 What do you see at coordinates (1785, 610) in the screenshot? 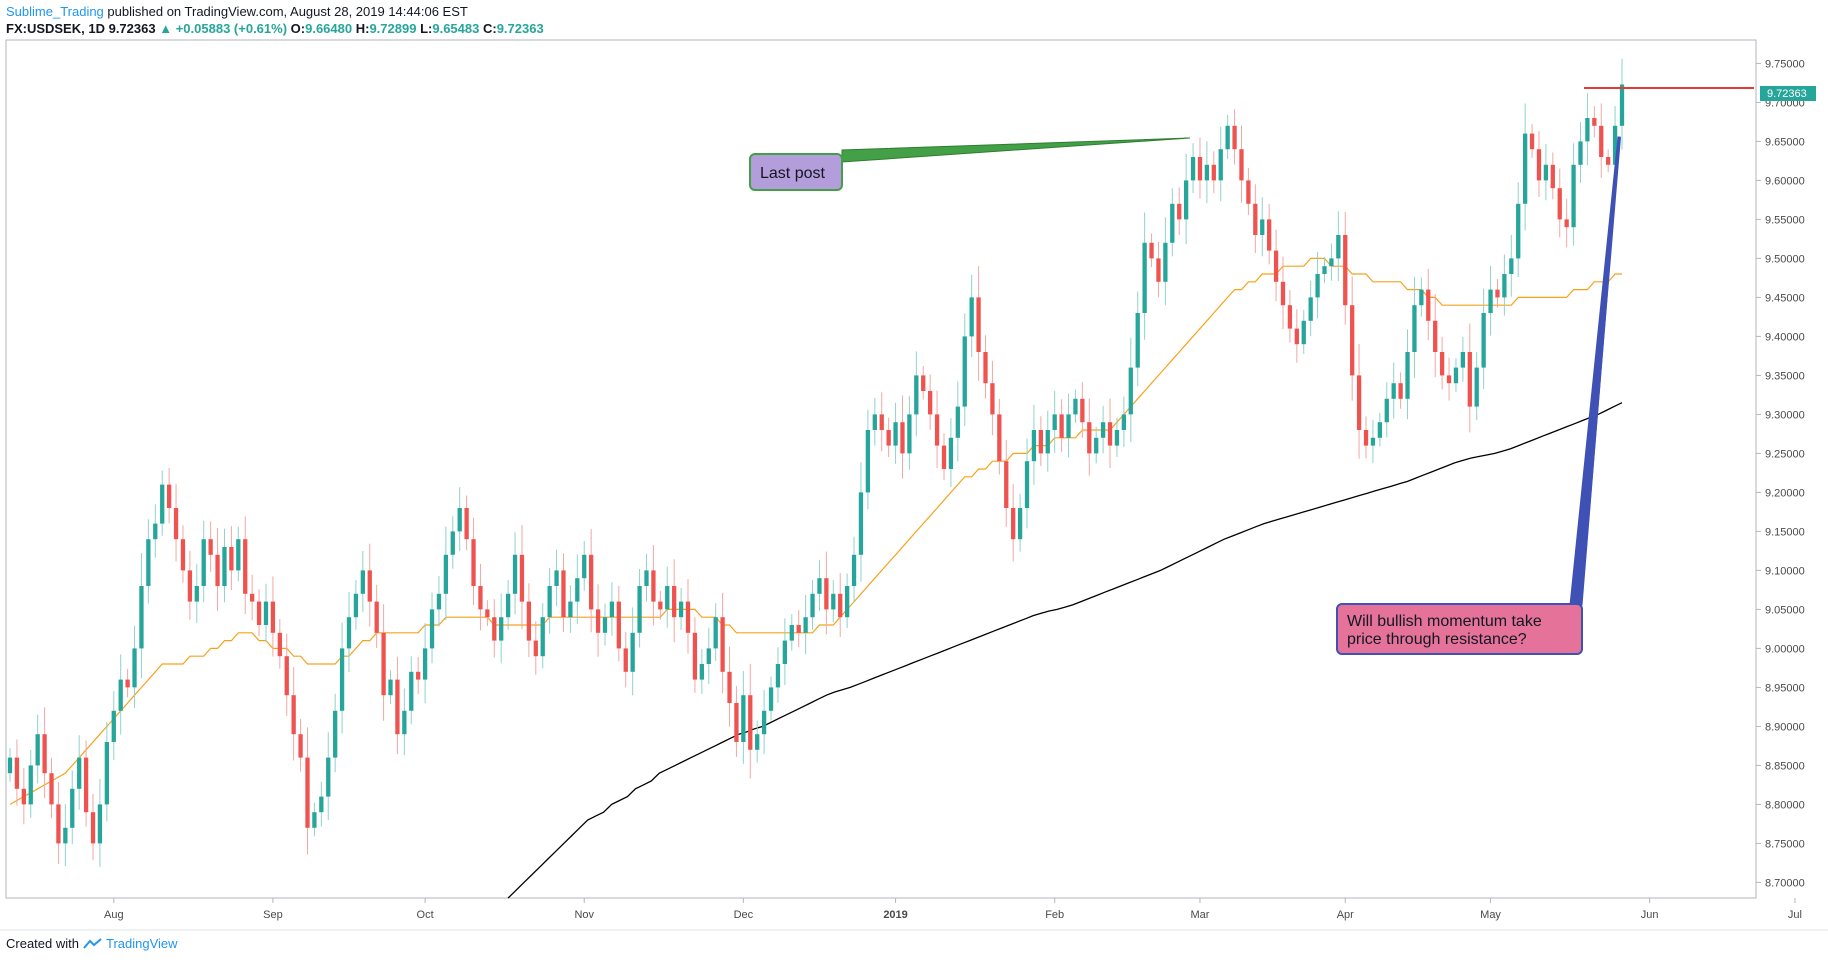
I see `y-tick-label: 9.05000` at bounding box center [1785, 610].